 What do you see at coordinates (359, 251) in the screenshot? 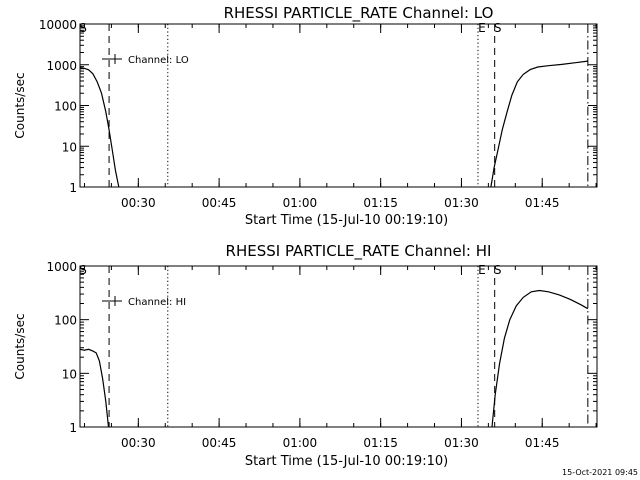
I see `chart-title: RHESSI PARTICLE_RATE Channel: HI` at bounding box center [359, 251].